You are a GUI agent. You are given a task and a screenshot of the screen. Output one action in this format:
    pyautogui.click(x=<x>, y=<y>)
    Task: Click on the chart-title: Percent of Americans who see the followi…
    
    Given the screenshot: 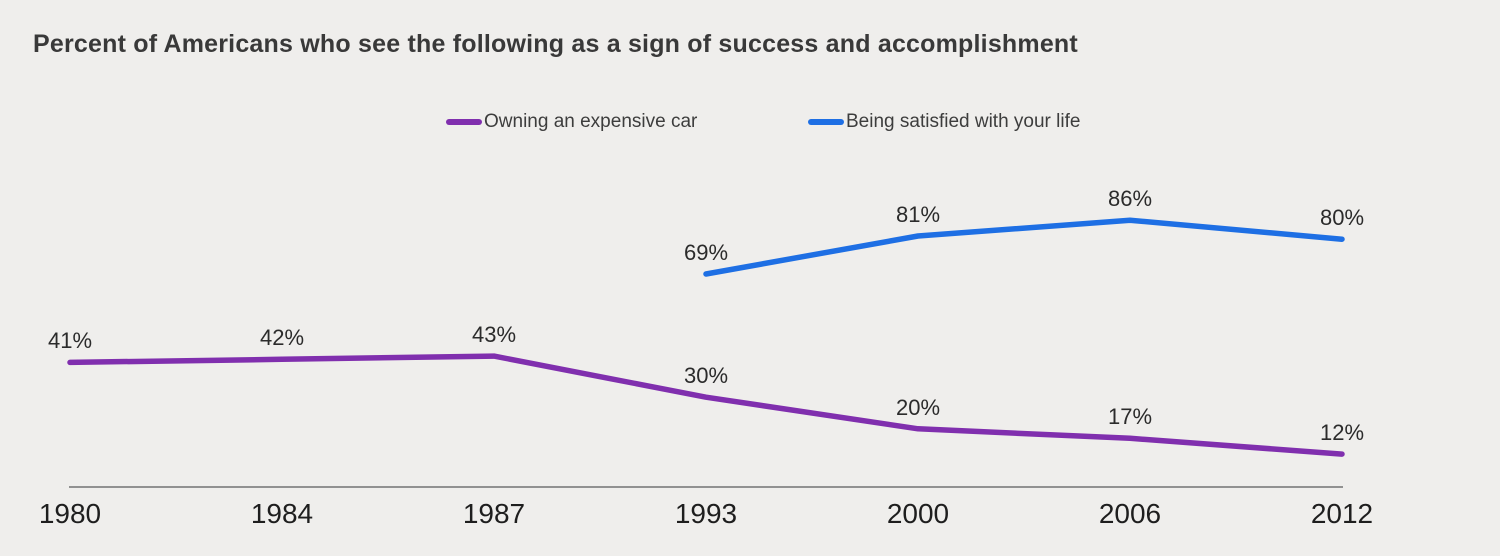 What is the action you would take?
    pyautogui.click(x=555, y=44)
    